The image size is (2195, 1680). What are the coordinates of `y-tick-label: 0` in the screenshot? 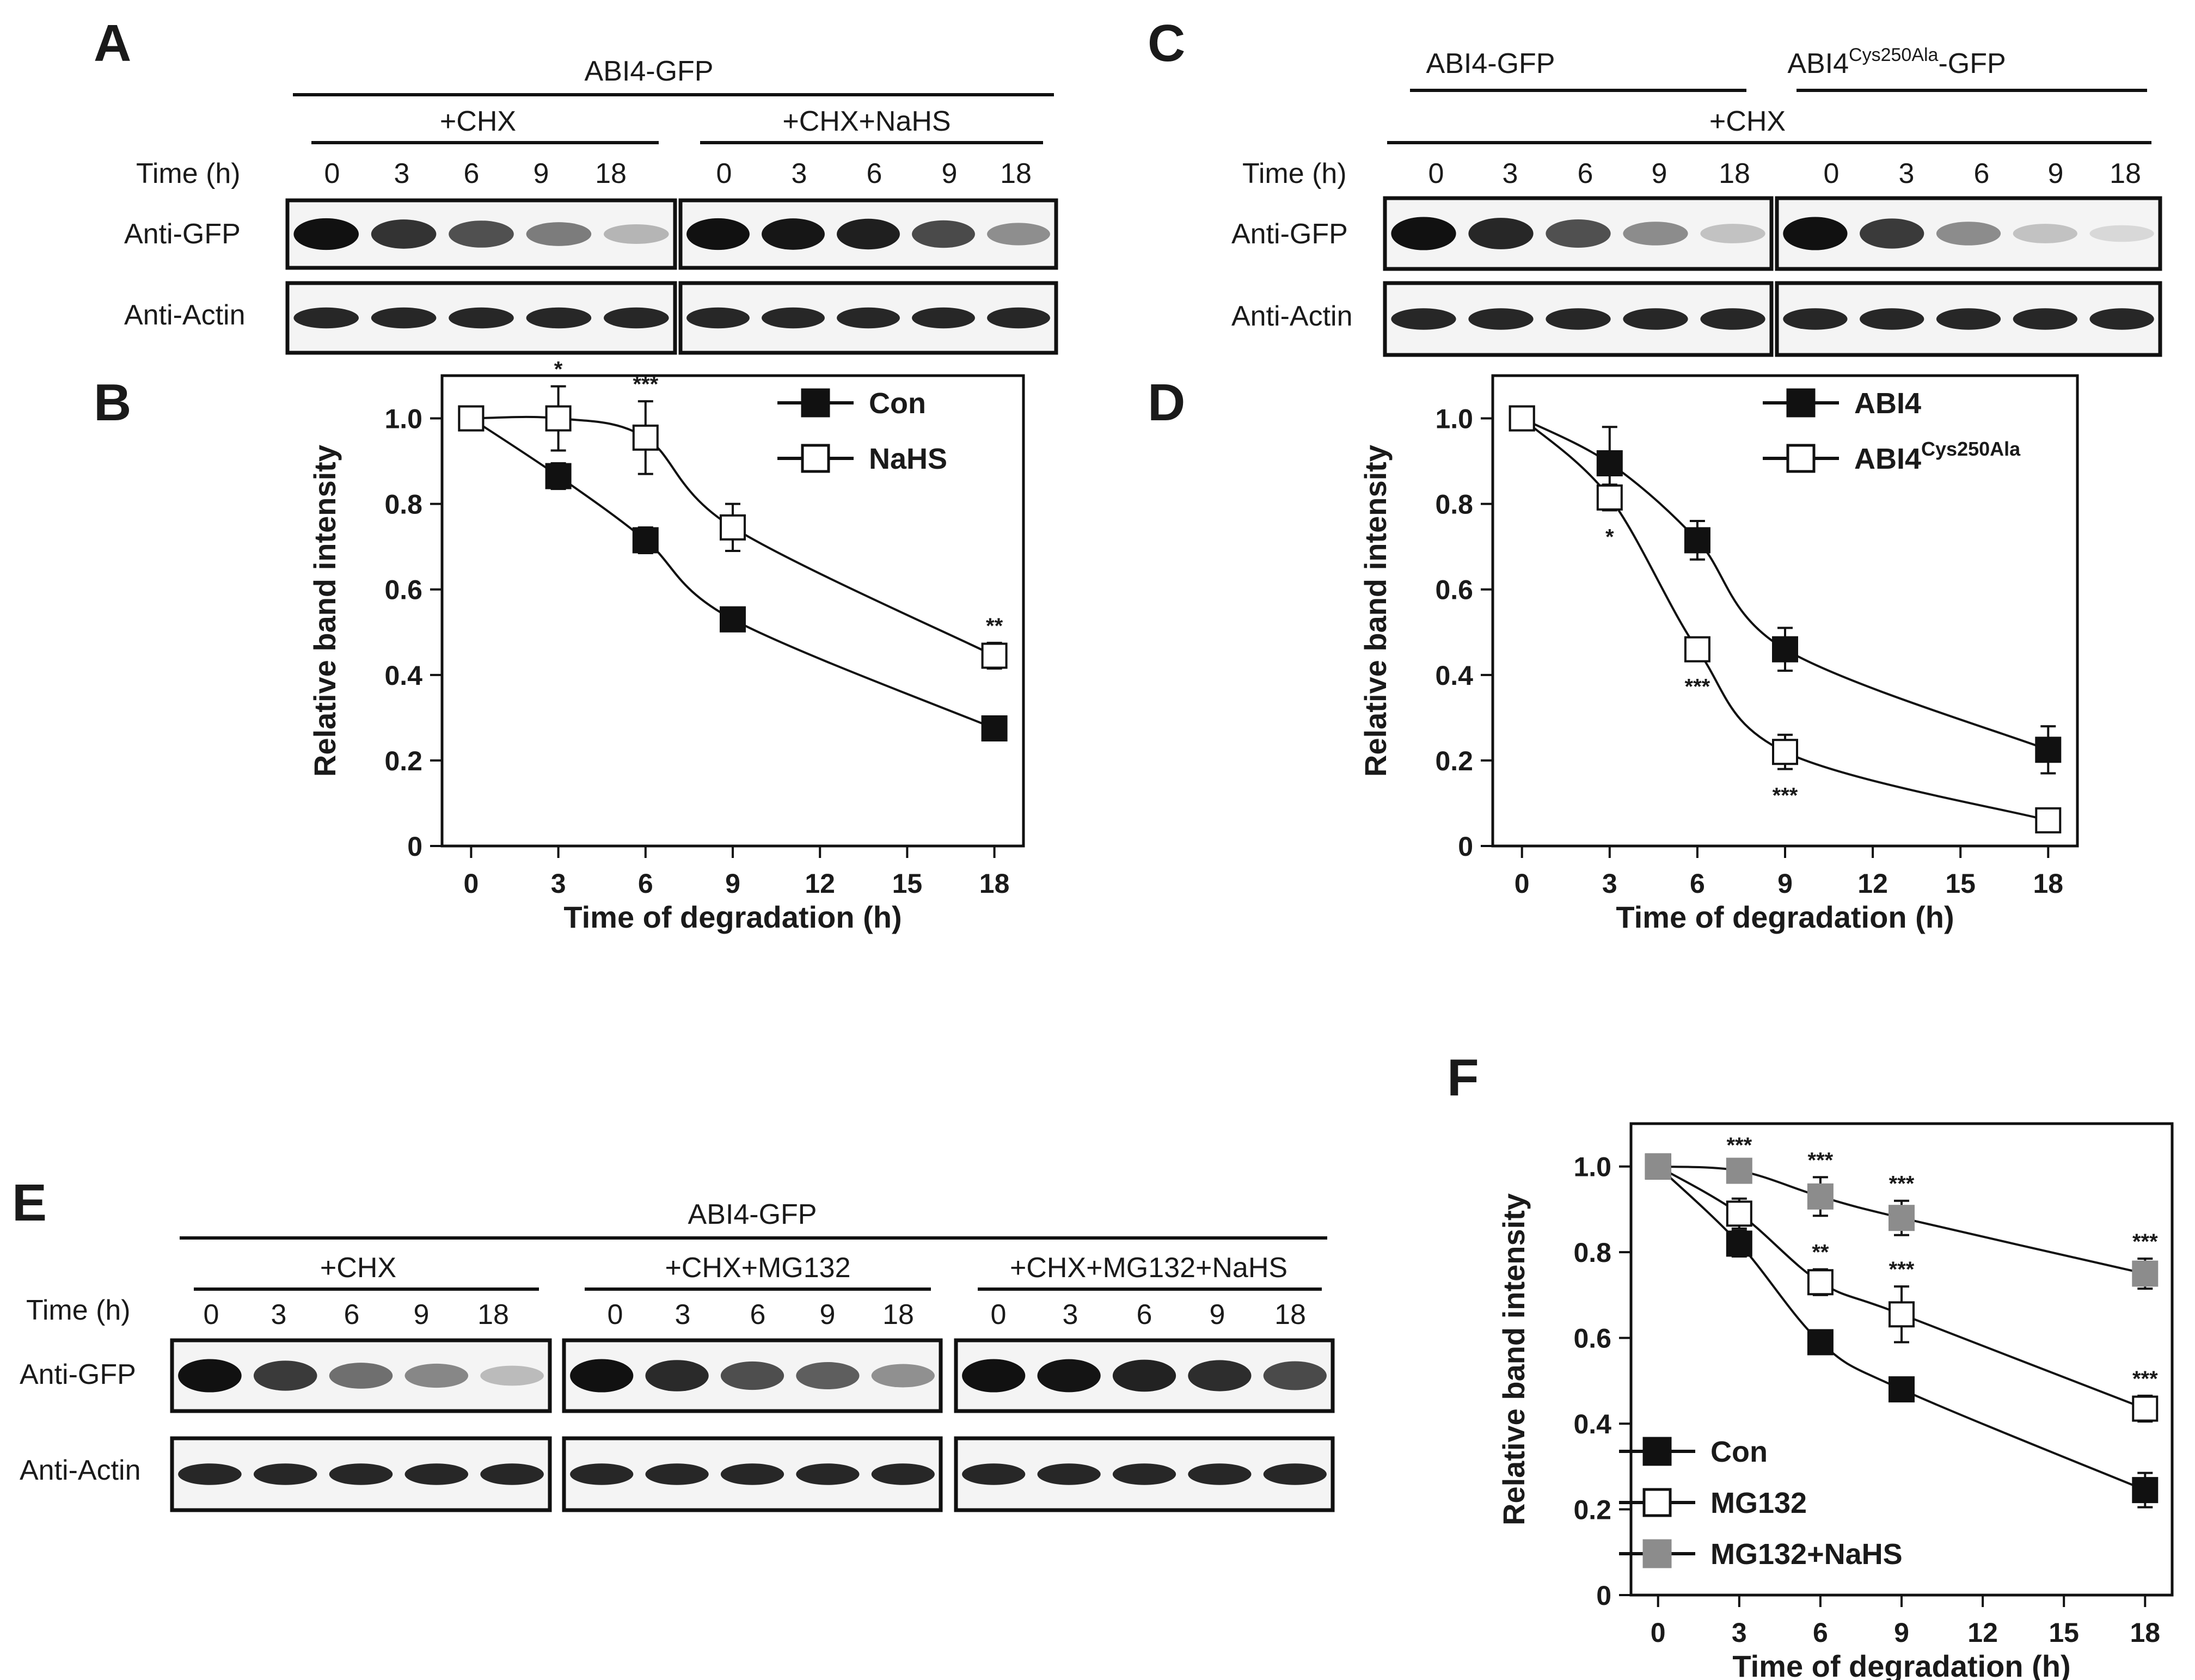 It's located at (1603, 1595).